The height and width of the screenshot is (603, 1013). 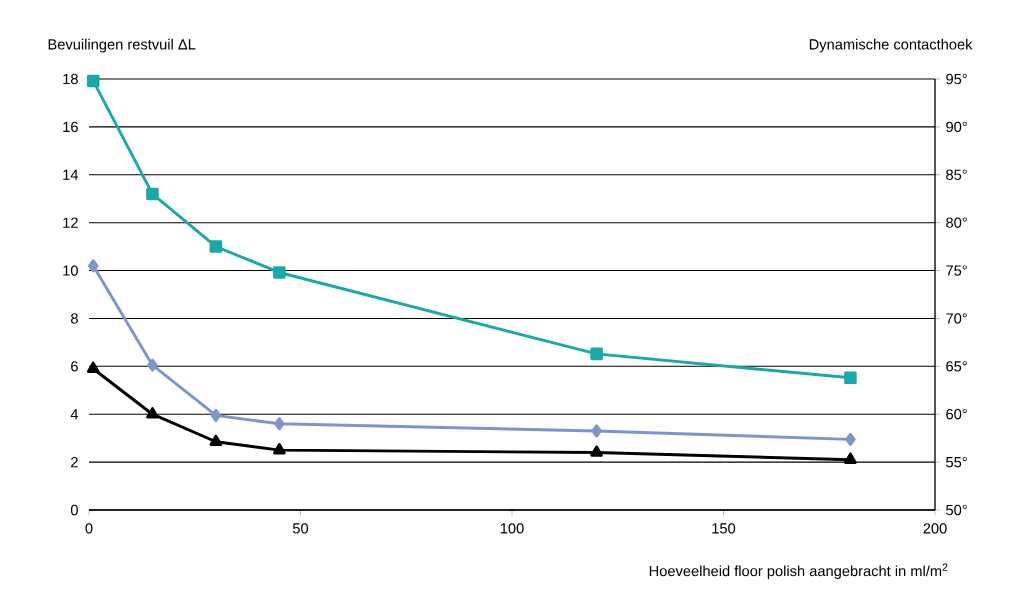 I want to click on y2-axis-title: Dynamische contacthoek, so click(x=891, y=45).